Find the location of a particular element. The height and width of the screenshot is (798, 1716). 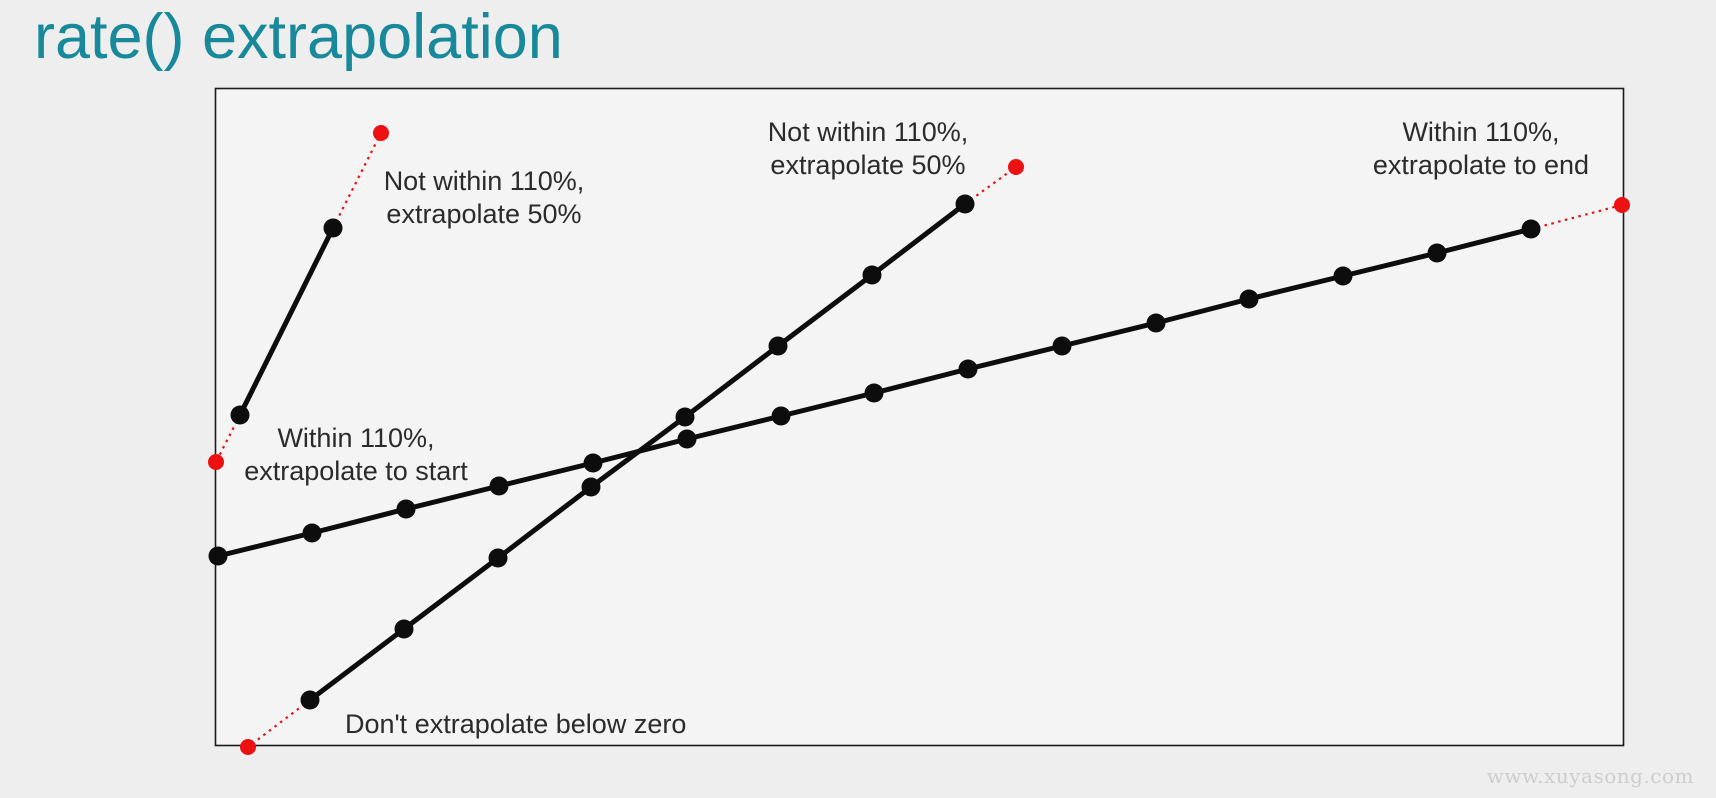

long-shallow-series-extrapolation-line is located at coordinates (1576, 217).